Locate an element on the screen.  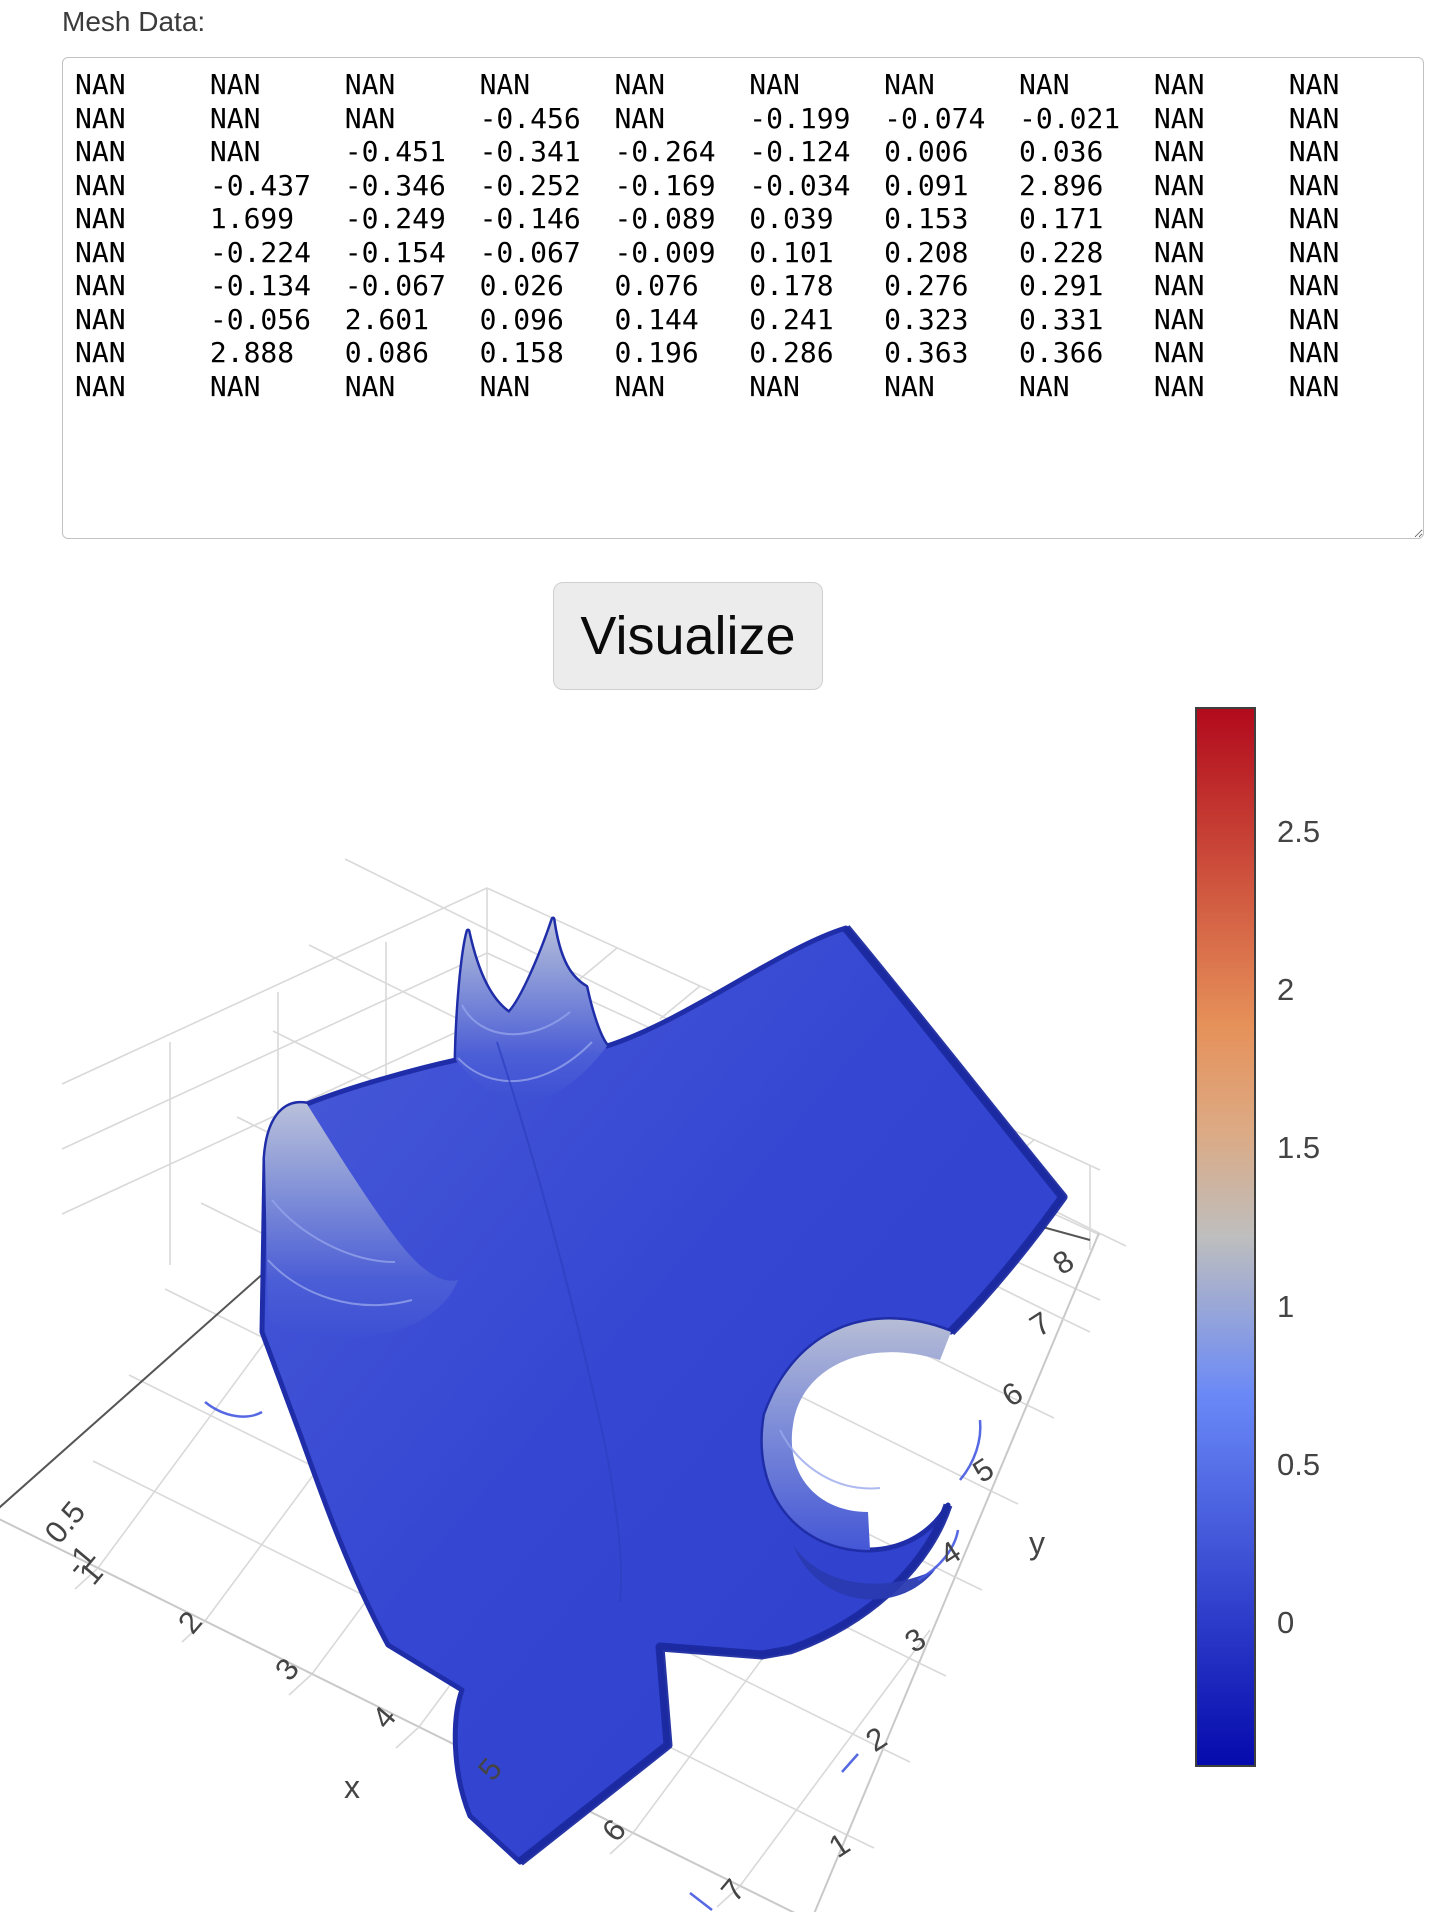
surface-bowl-curl is located at coordinates (864, 1572).